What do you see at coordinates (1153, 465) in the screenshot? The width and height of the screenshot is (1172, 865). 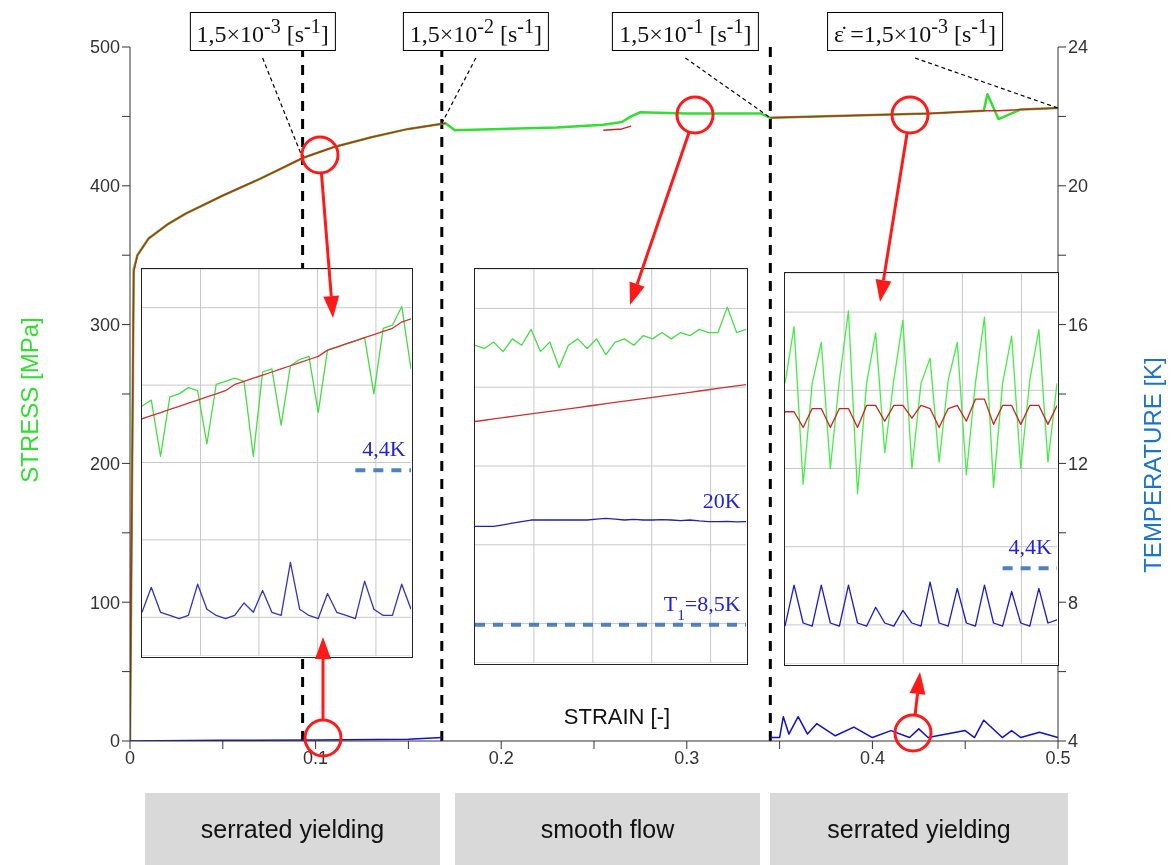 I see `y2-axis-title: TEMPERATURE [K]` at bounding box center [1153, 465].